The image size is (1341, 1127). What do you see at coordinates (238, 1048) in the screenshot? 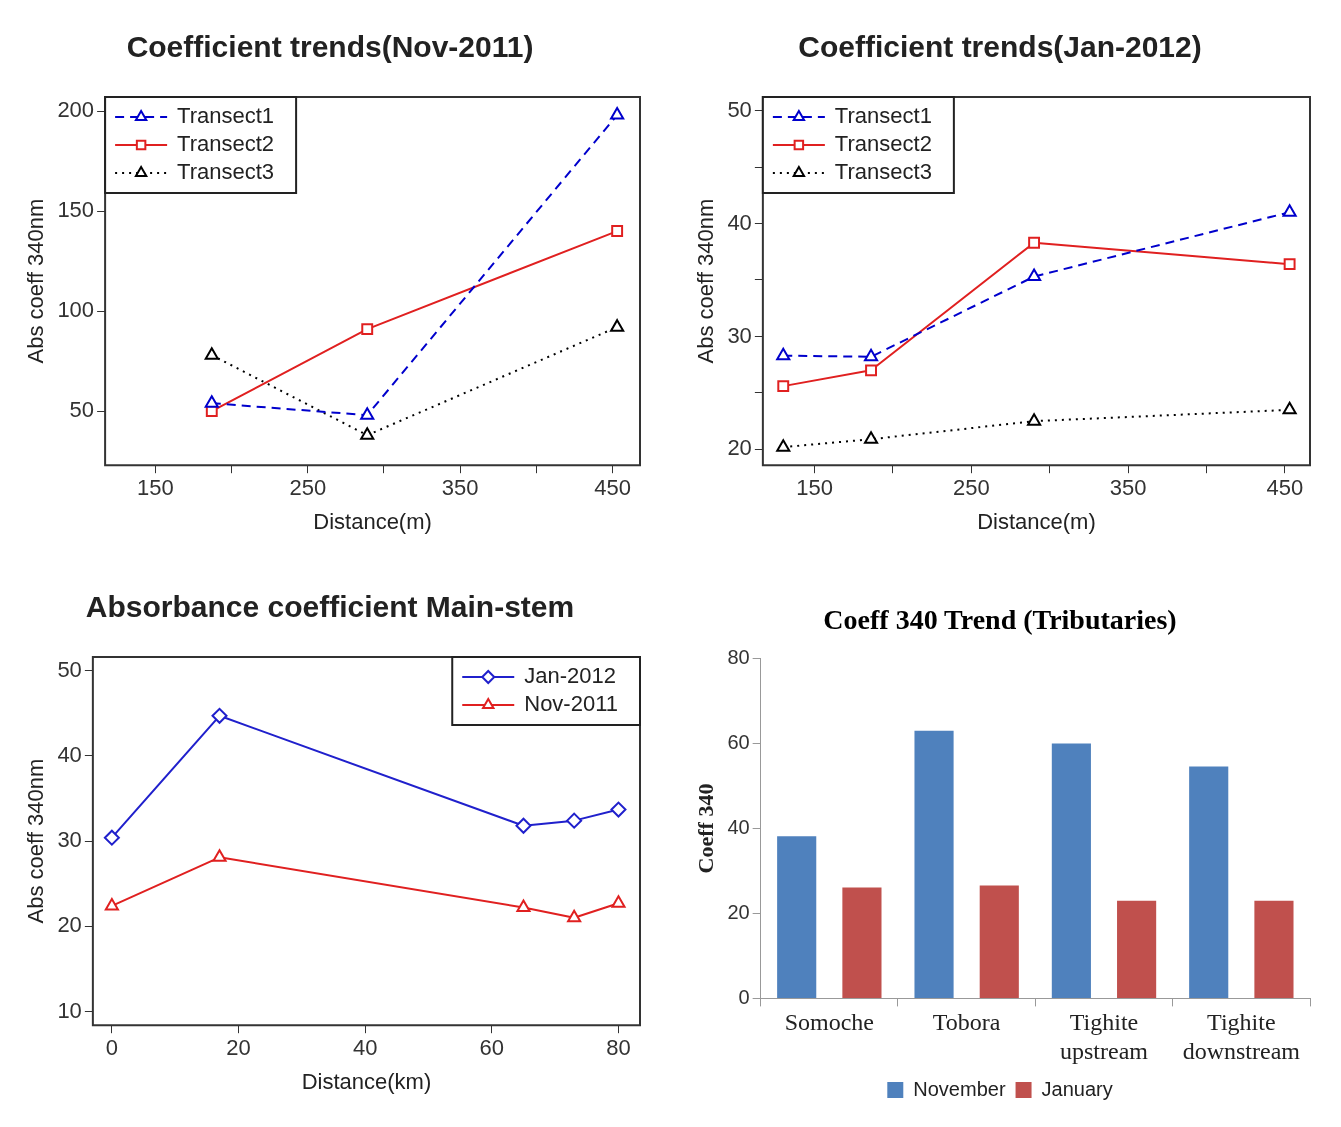
I see `x-tick-label: 20` at bounding box center [238, 1048].